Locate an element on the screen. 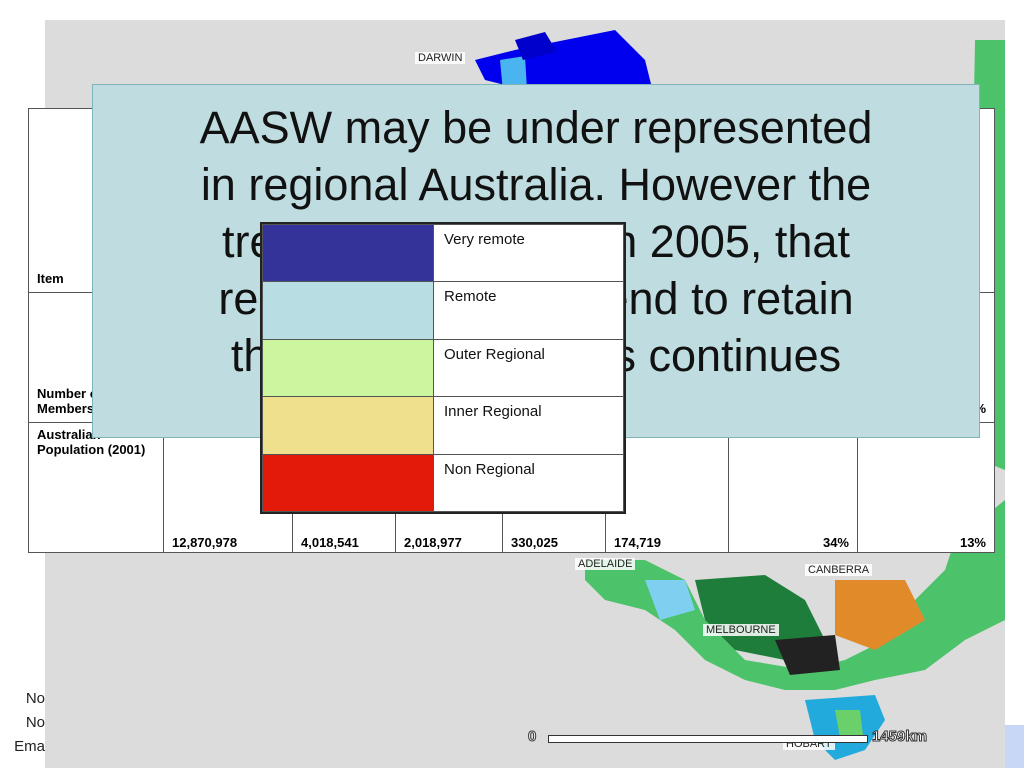 Image resolution: width=1024 pixels, height=768 pixels. map-scale-bar: 0 1459km is located at coordinates (742, 737).